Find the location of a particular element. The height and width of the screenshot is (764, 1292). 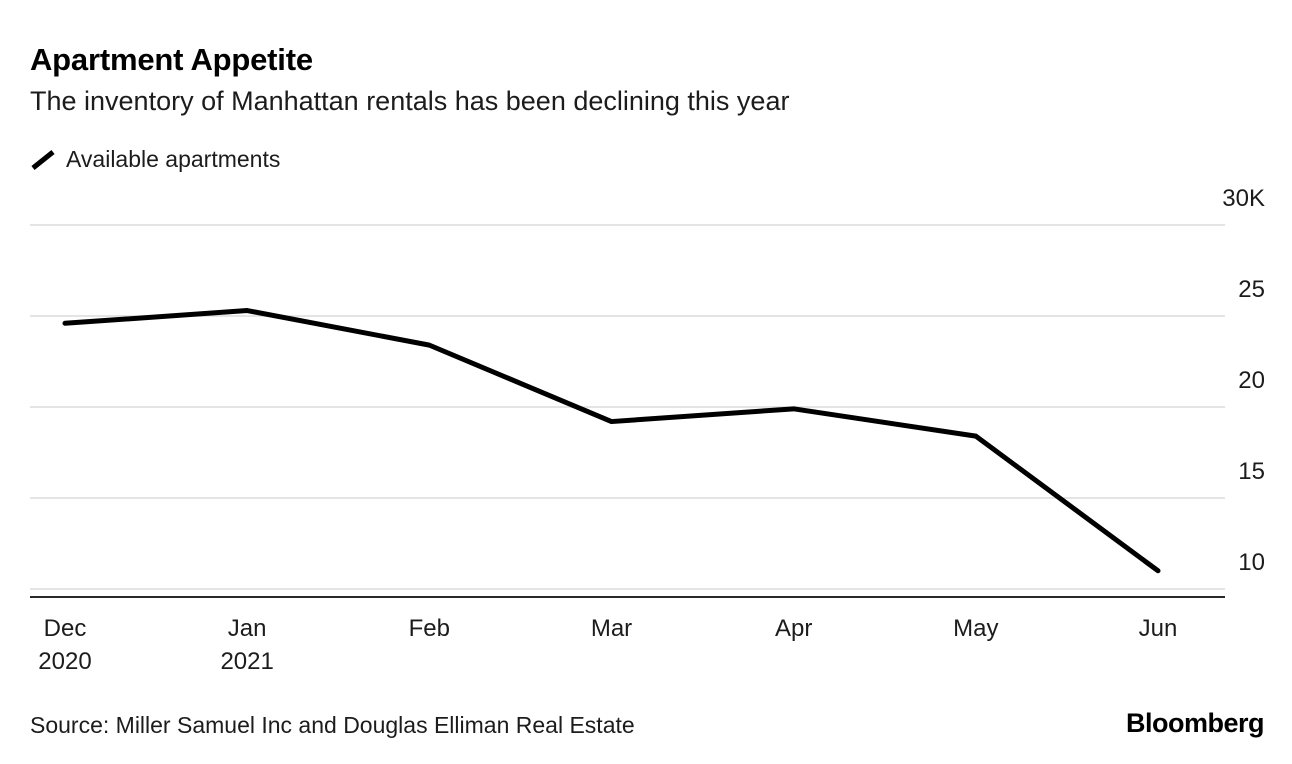

x-tick-sublabel: 2020 is located at coordinates (65, 661).